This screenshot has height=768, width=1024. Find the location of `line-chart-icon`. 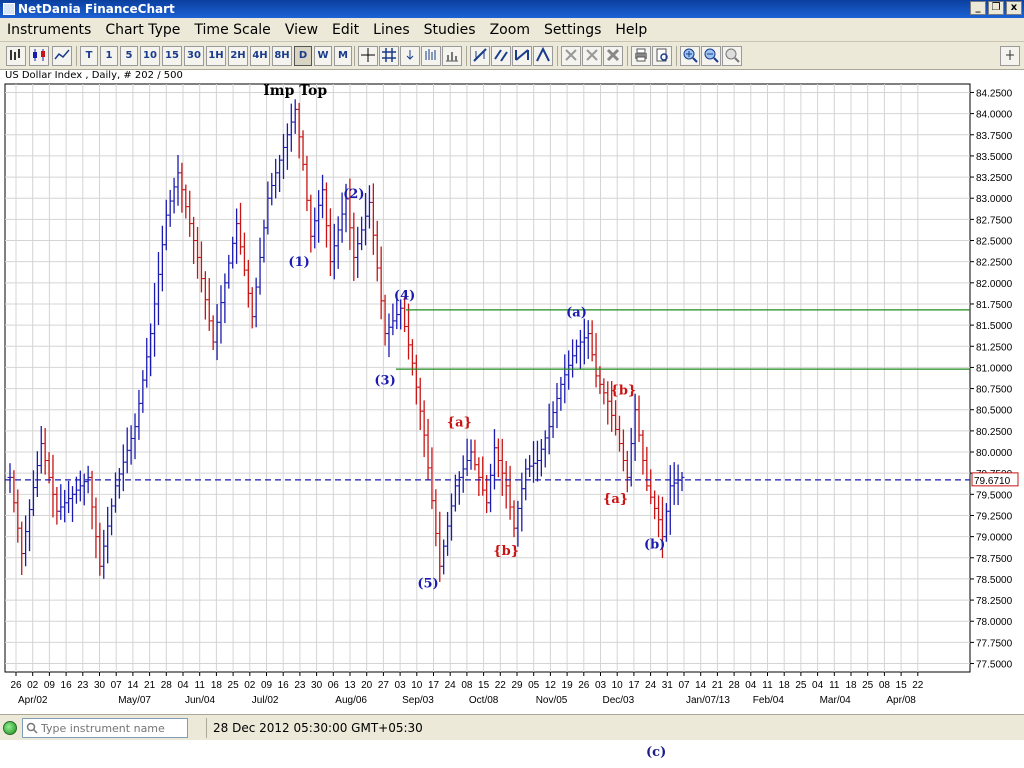

line-chart-icon is located at coordinates (62, 56).